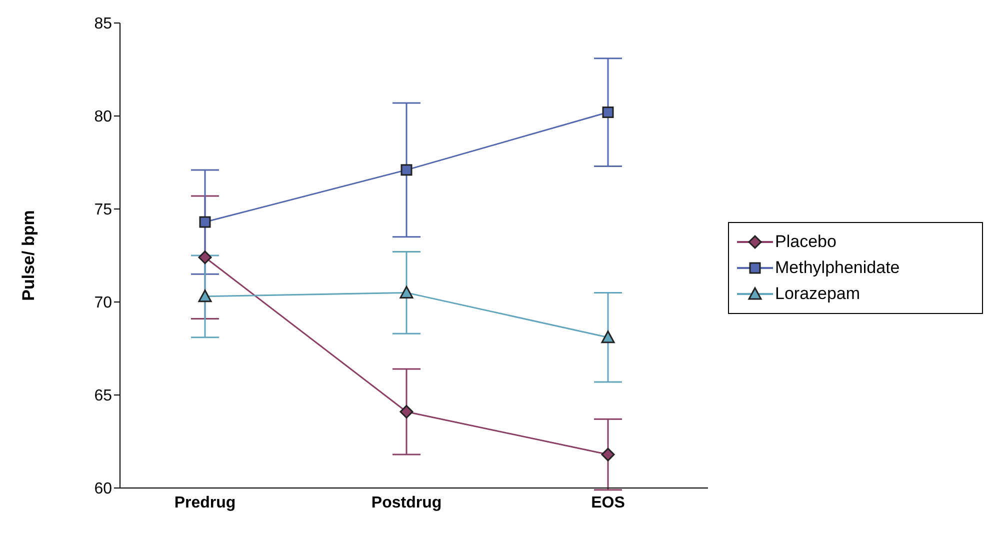 The height and width of the screenshot is (535, 997). I want to click on x-tick-label: Predrug, so click(205, 503).